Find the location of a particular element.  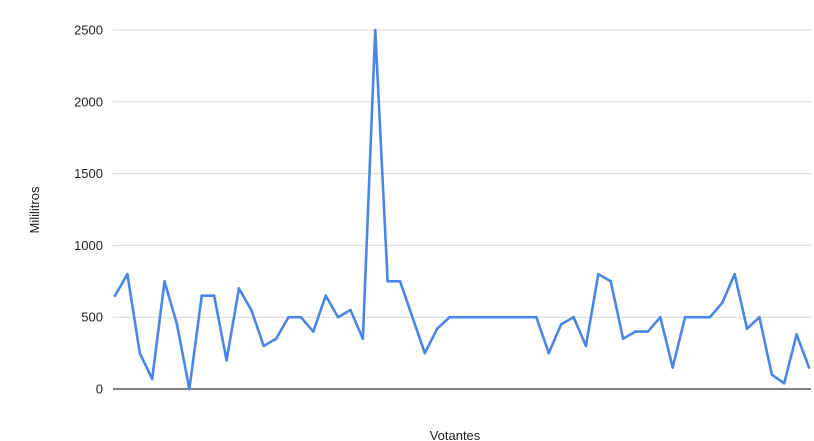

x-axis-title: Votantes is located at coordinates (455, 434).